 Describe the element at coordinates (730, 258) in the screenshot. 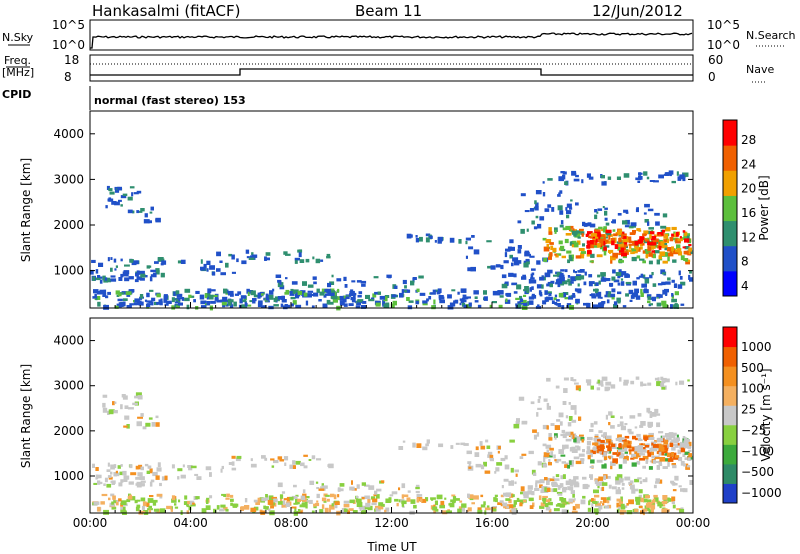

I see `power-colorbar-segment` at that location.